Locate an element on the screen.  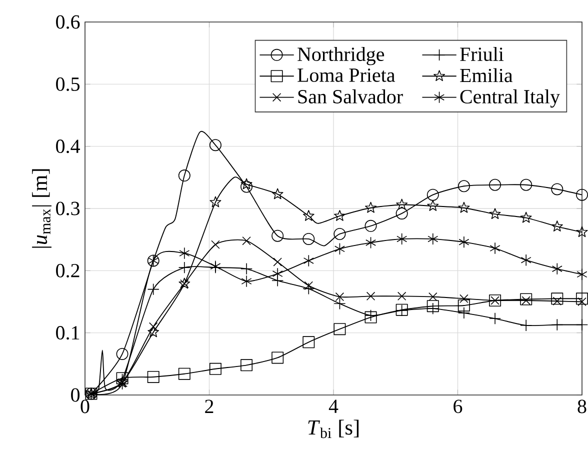
y-tick-label: 0.4 is located at coordinates (68, 147).